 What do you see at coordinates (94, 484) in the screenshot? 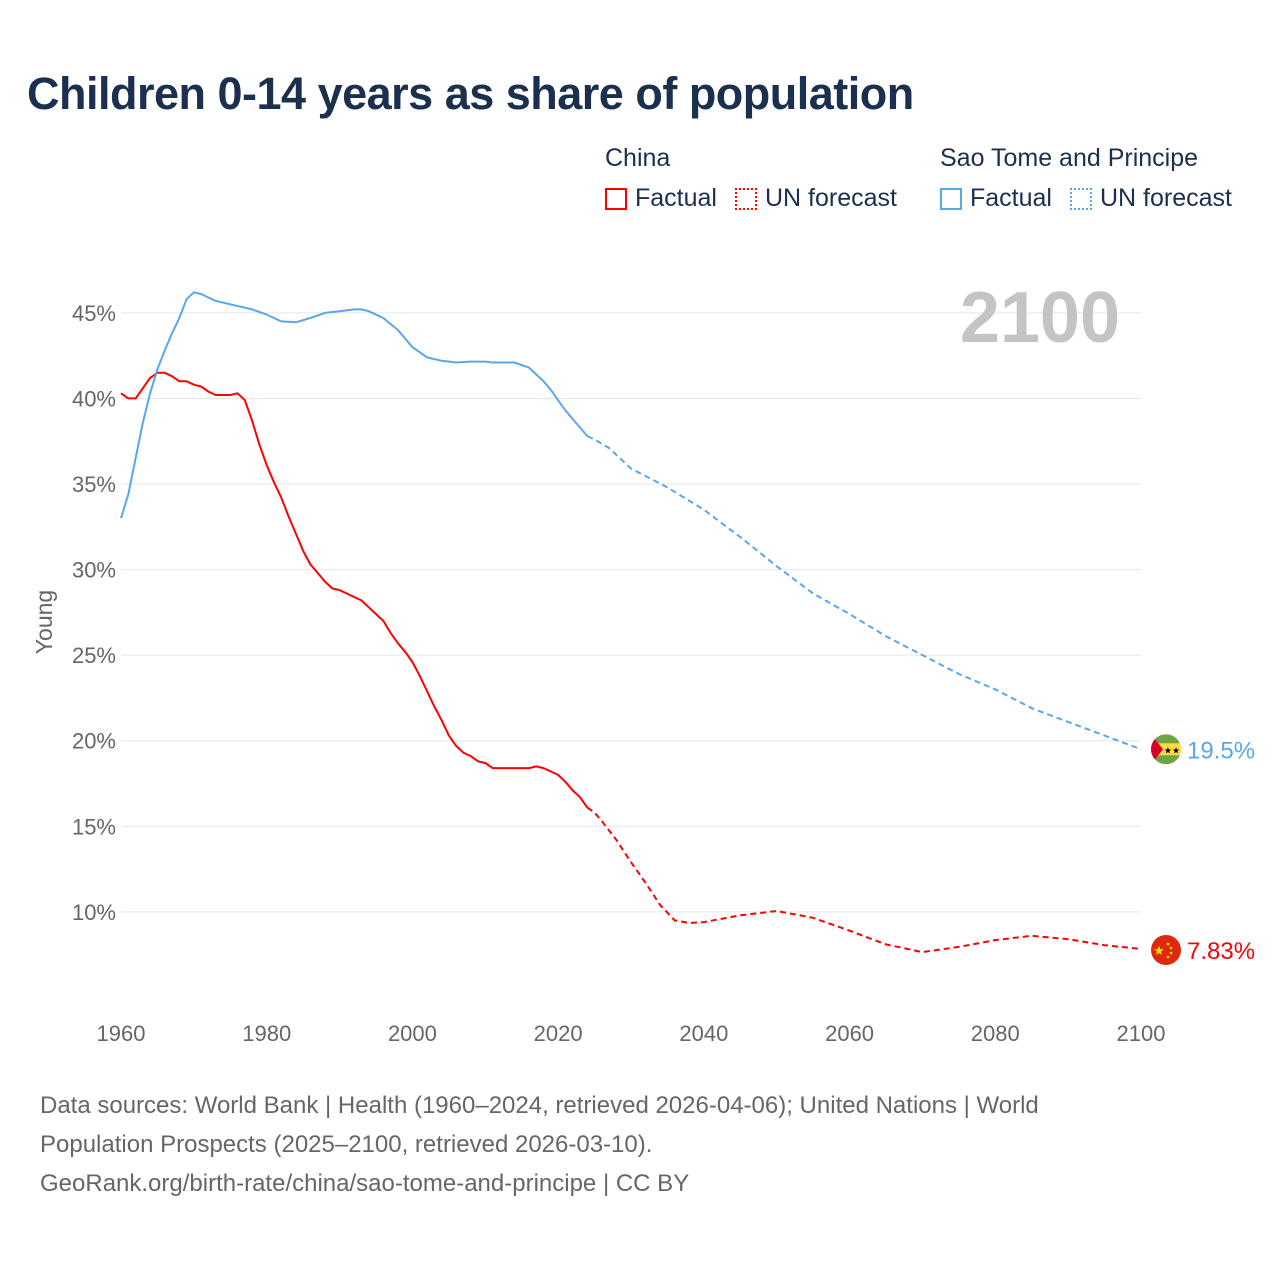
I see `y-tick-label: 35%` at bounding box center [94, 484].